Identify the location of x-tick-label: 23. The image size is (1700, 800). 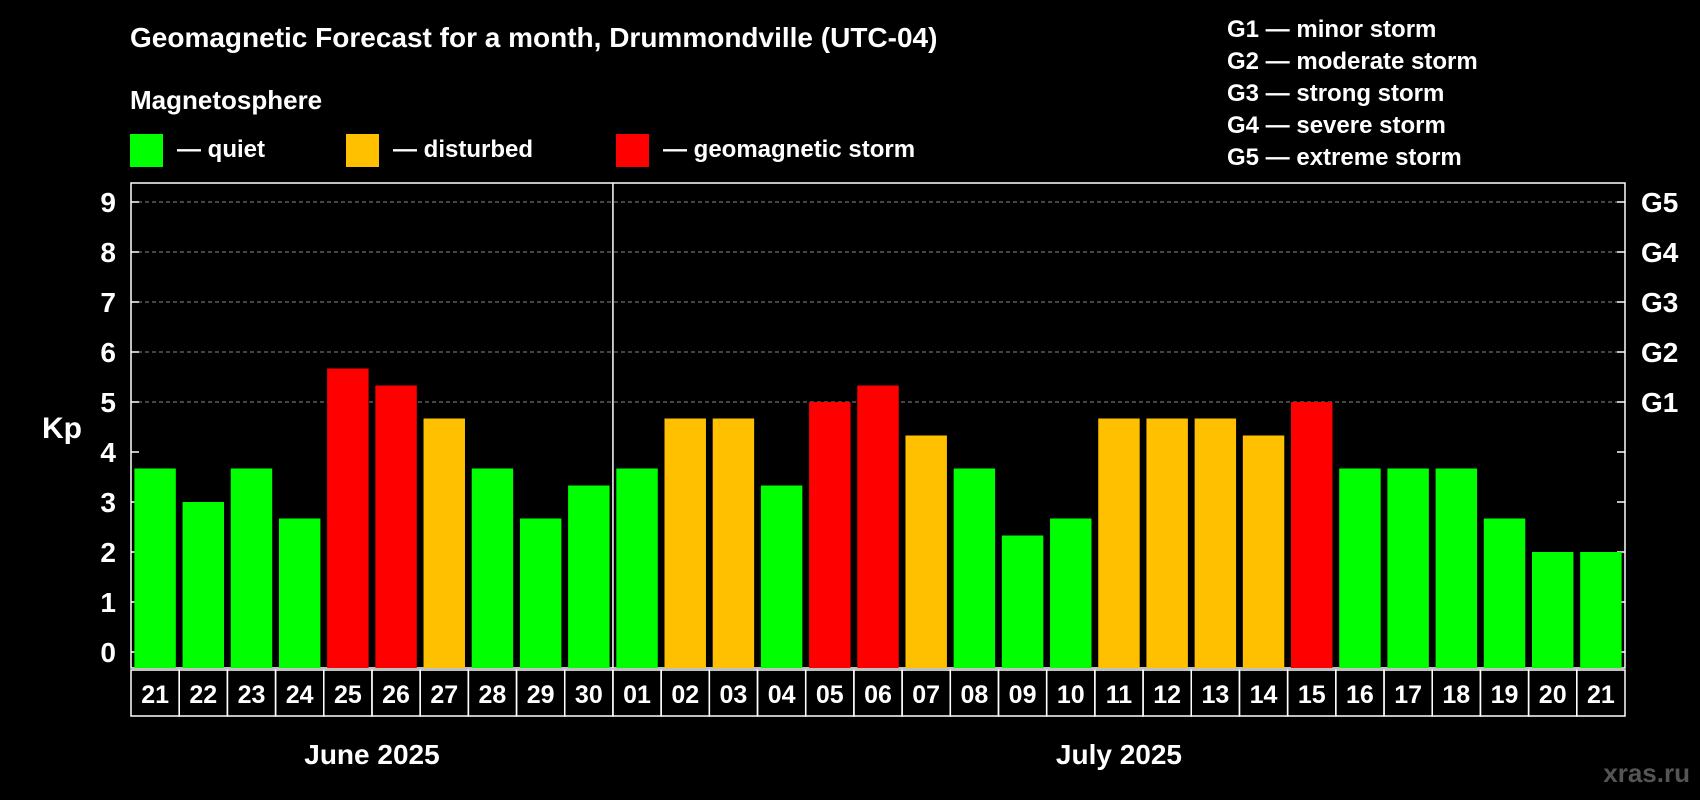
(252, 695).